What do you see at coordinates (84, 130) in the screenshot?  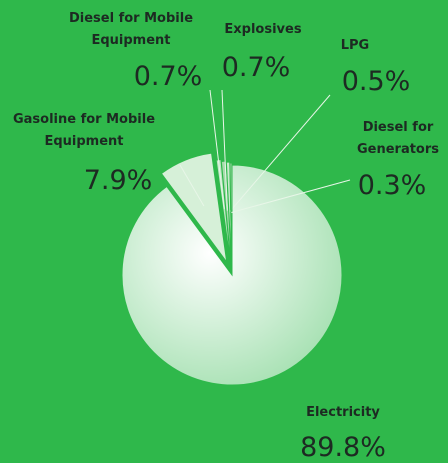 I see `slice-label: Gasoline for Mobile Equipment` at bounding box center [84, 130].